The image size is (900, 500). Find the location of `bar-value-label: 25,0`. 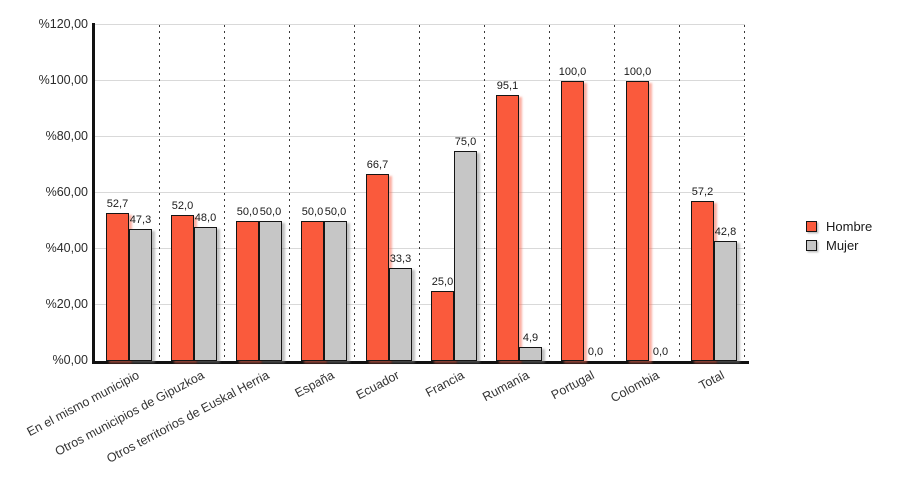

bar-value-label: 25,0 is located at coordinates (442, 282).